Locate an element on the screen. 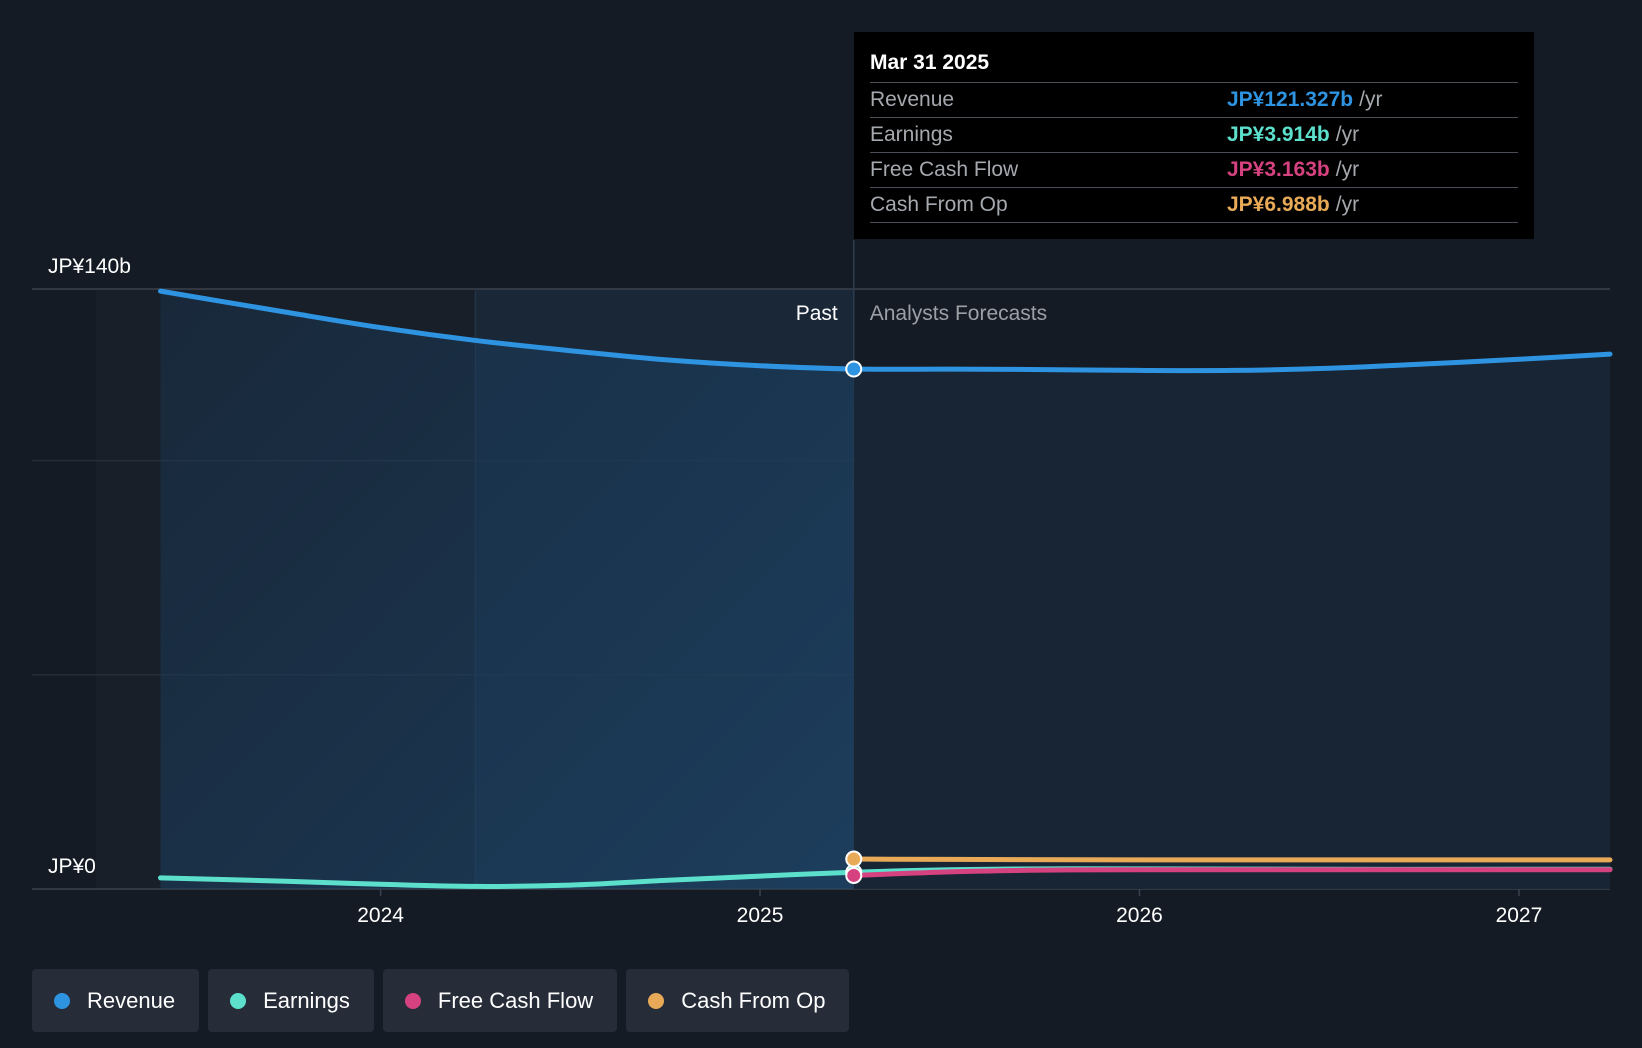  tooltip-label: Revenue is located at coordinates (912, 99).